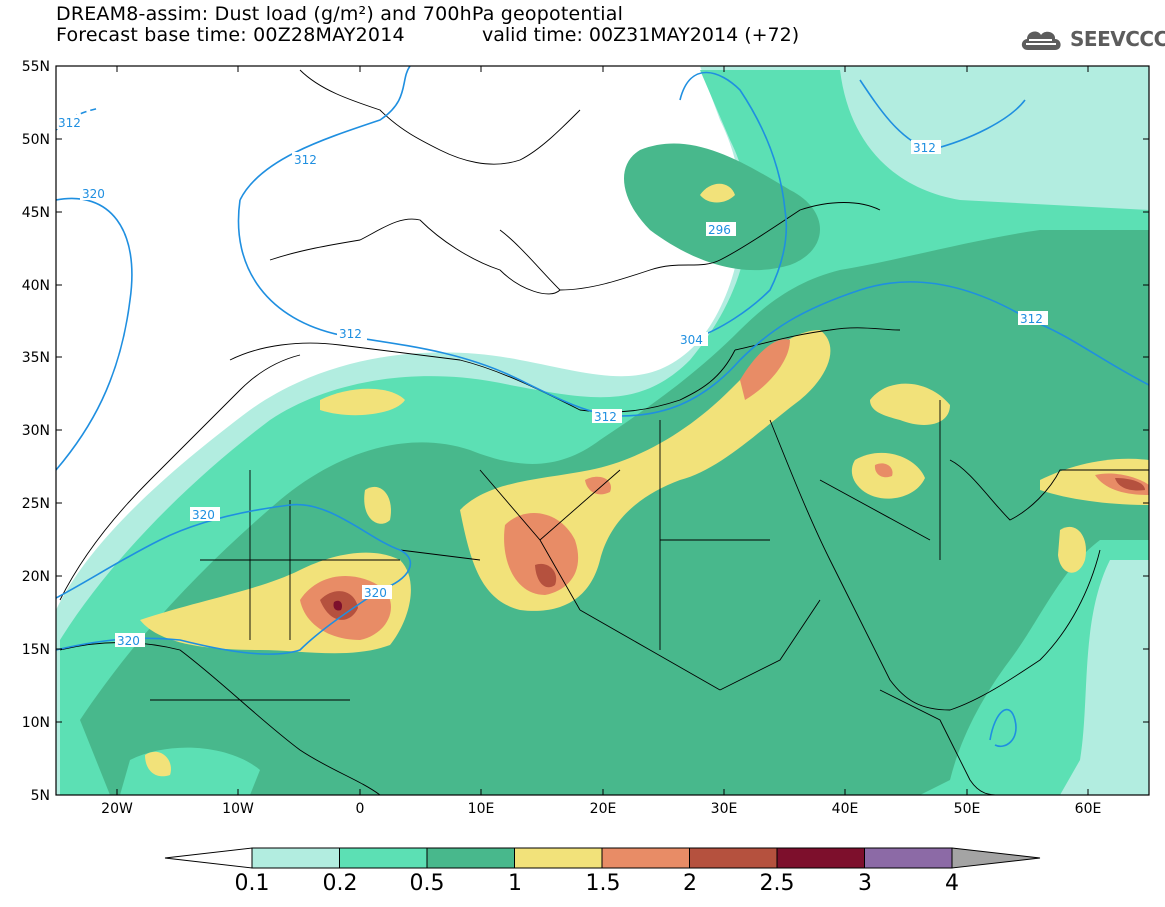 The height and width of the screenshot is (907, 1165). What do you see at coordinates (690, 883) in the screenshot?
I see `colorbar-label: 2` at bounding box center [690, 883].